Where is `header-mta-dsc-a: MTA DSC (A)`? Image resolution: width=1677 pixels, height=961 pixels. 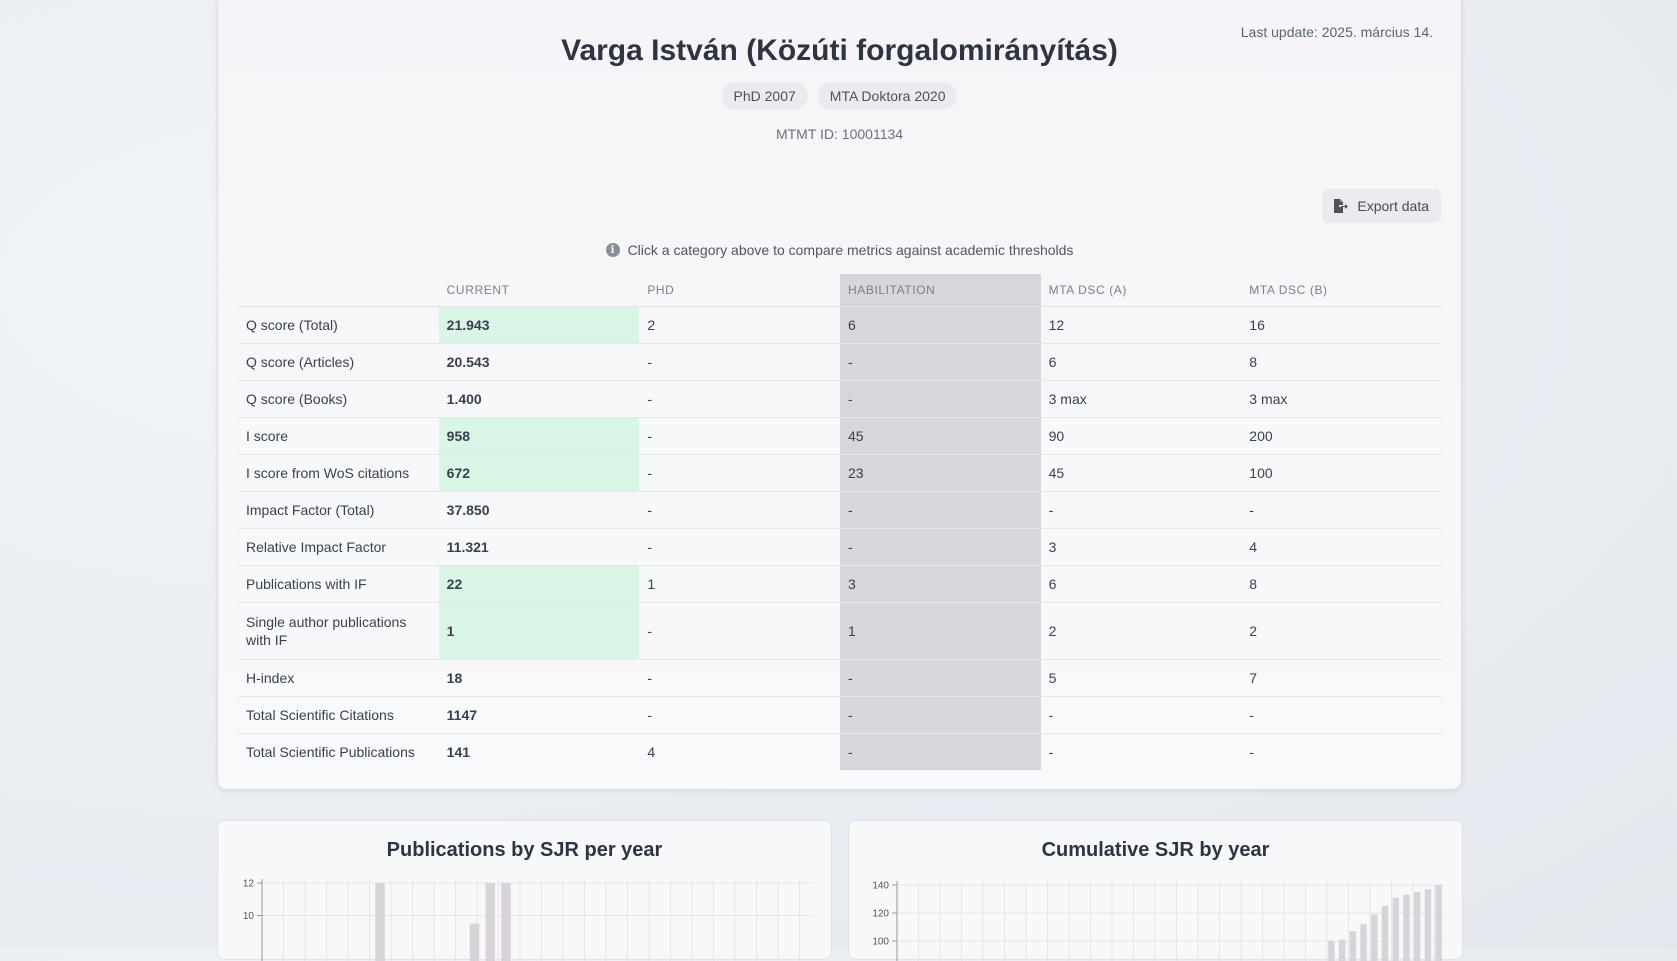
header-mta-dsc-a: MTA DSC (A) is located at coordinates (1141, 290).